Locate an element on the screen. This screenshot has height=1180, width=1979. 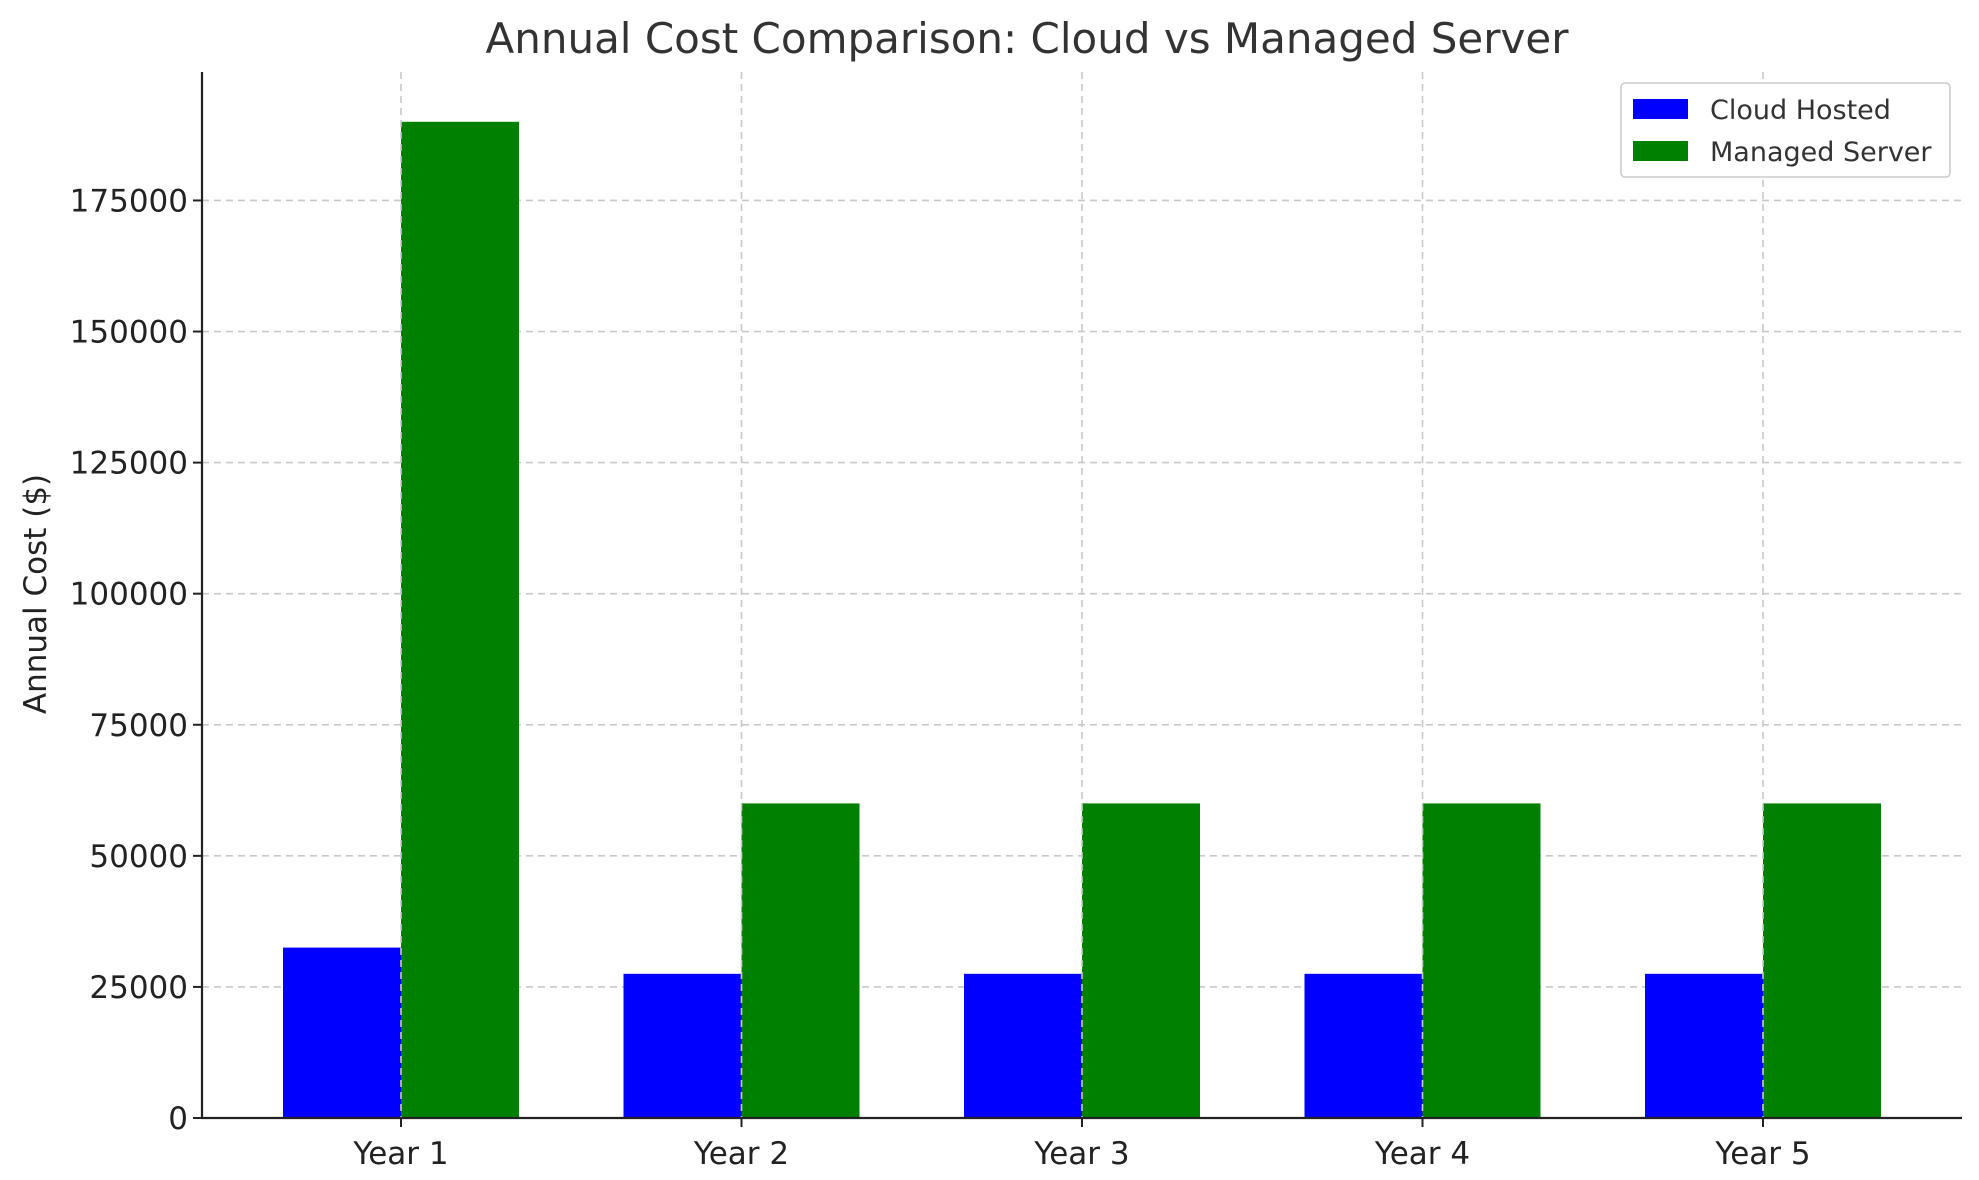
legend-box is located at coordinates (1785, 130).